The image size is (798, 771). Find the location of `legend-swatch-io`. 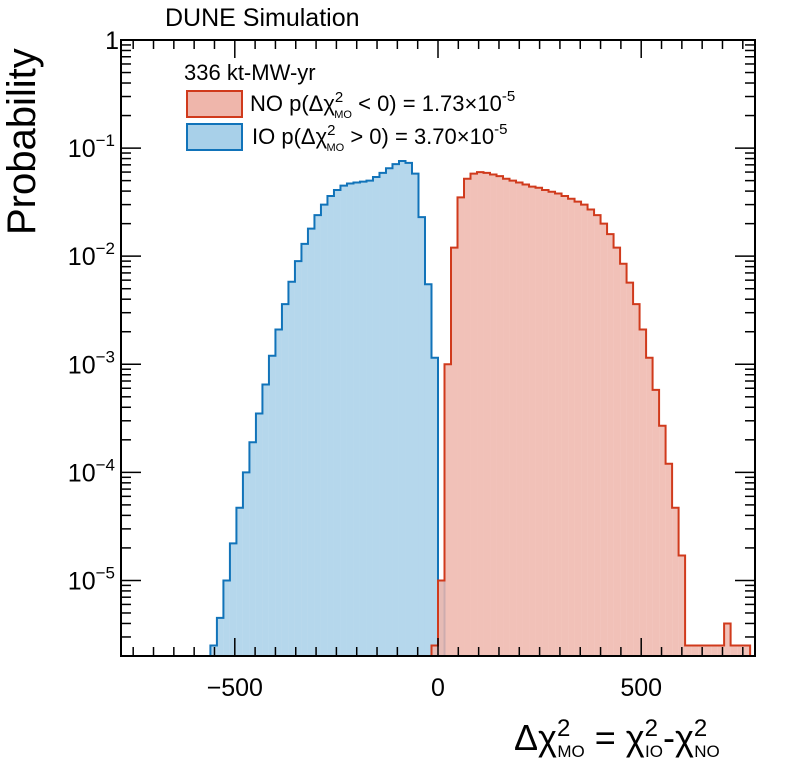

legend-swatch-io is located at coordinates (214, 137).